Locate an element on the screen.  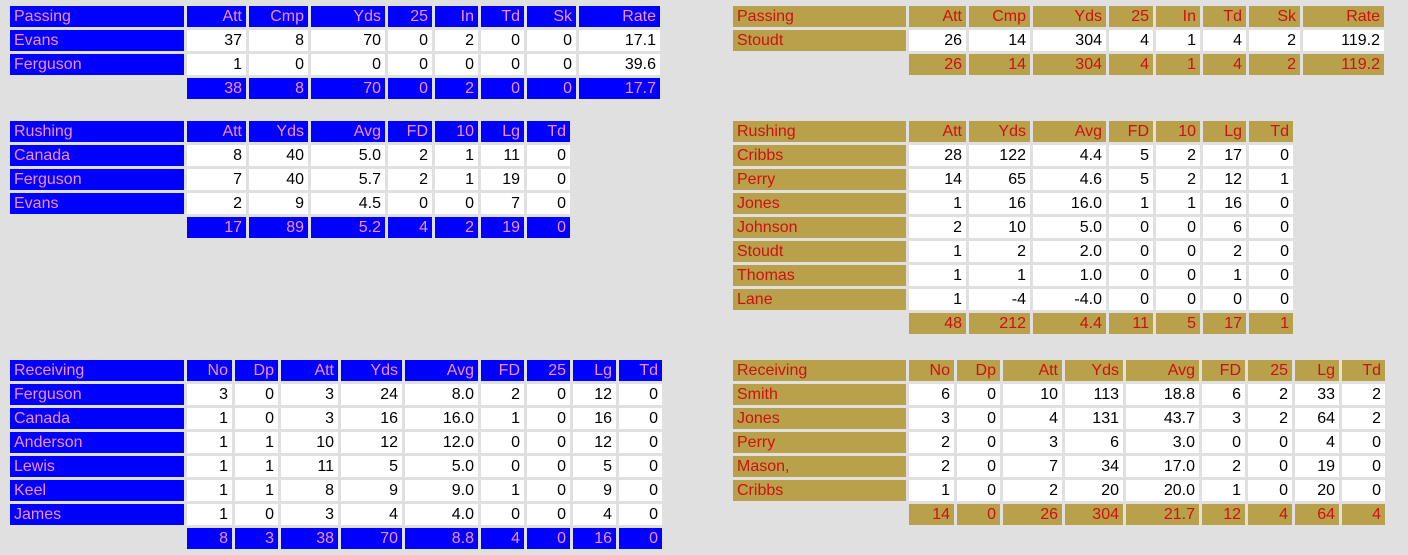
totals-row: 26 14 304 4 1 4 2 119.2 is located at coordinates (1058, 64).